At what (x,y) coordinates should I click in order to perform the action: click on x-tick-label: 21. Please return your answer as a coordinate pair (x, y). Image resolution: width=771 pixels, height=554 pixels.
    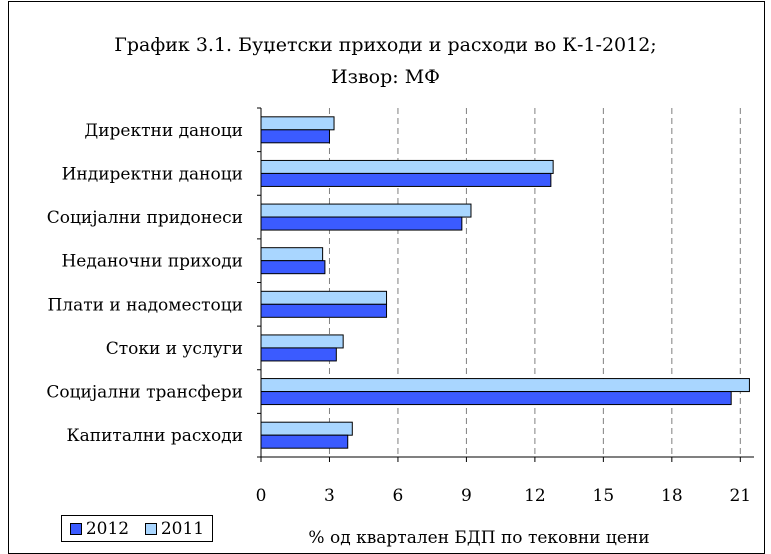
    Looking at the image, I should click on (740, 496).